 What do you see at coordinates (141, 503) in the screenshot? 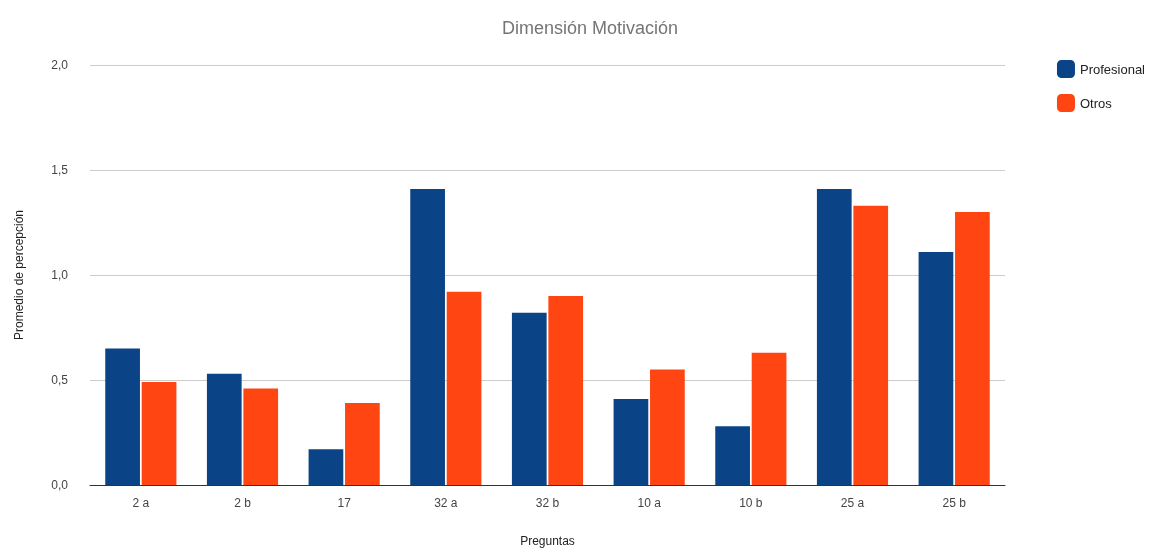
I see `x-tick-label: 2 a` at bounding box center [141, 503].